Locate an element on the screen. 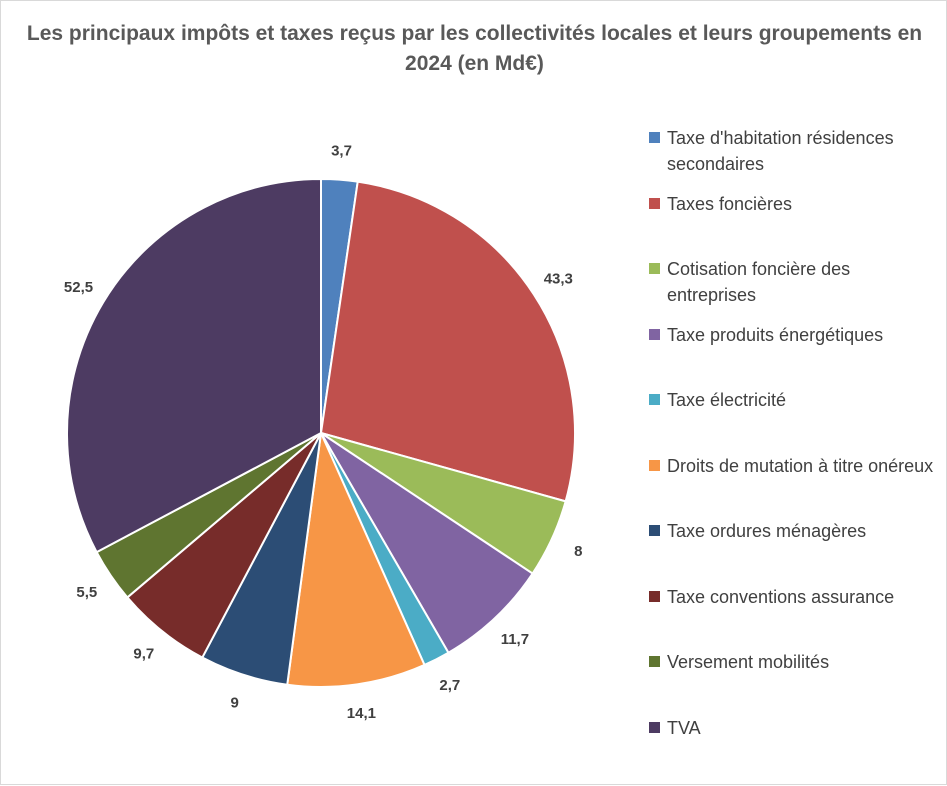 The image size is (947, 786). legend-label: Taxe électricité is located at coordinates (727, 400).